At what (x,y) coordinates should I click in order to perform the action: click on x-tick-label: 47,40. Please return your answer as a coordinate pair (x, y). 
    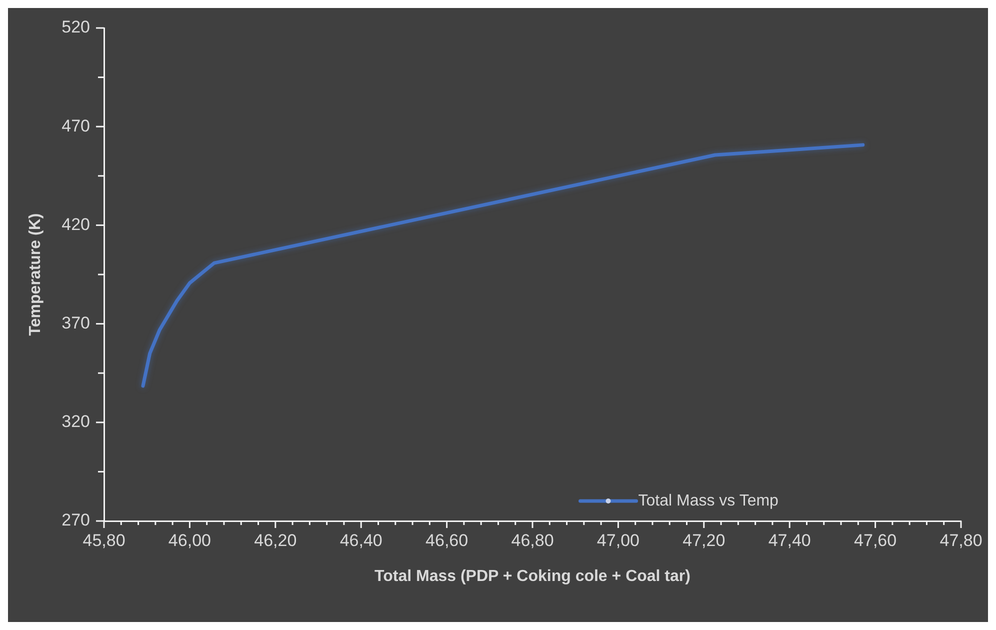
    Looking at the image, I should click on (789, 540).